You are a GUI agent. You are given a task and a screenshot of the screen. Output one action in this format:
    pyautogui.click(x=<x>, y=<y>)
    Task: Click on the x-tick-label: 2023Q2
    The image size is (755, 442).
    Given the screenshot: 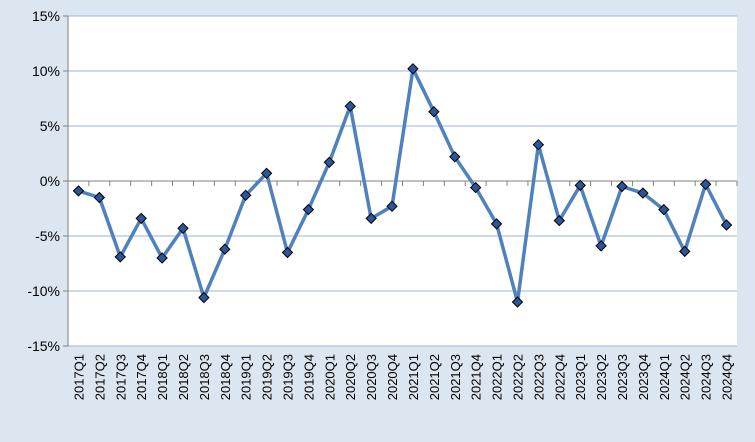 What is the action you would take?
    pyautogui.click(x=601, y=377)
    